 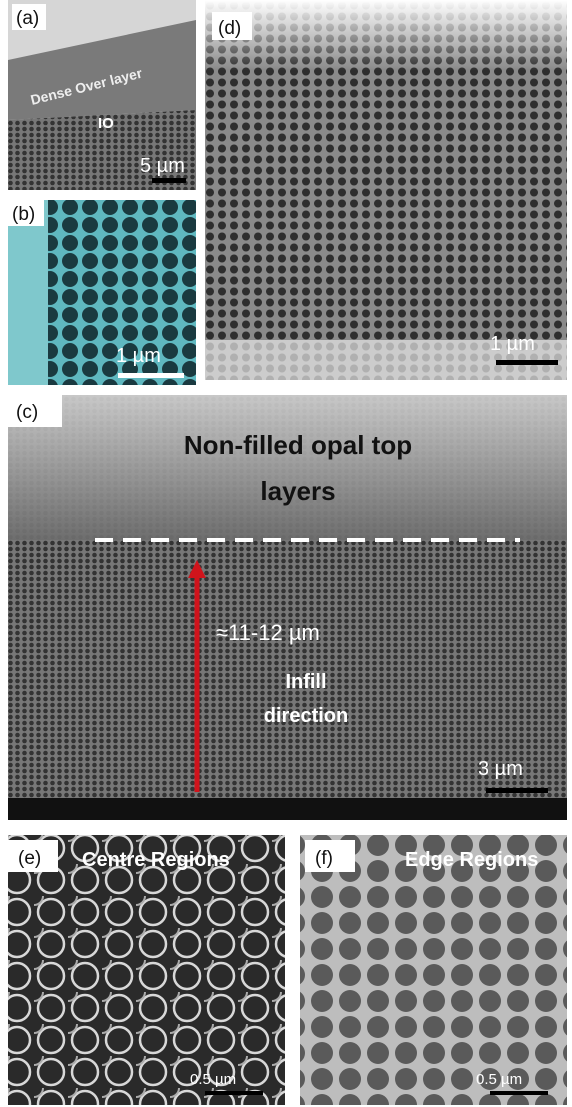 I want to click on thickness-label: ≈11-12 µm, so click(x=268, y=632).